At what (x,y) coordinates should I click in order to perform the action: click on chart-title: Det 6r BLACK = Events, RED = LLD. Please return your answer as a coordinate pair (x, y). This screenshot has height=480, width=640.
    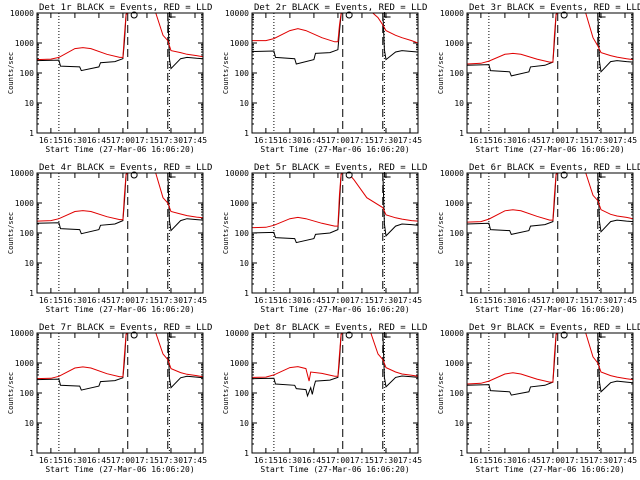
    Looking at the image, I should click on (554, 168).